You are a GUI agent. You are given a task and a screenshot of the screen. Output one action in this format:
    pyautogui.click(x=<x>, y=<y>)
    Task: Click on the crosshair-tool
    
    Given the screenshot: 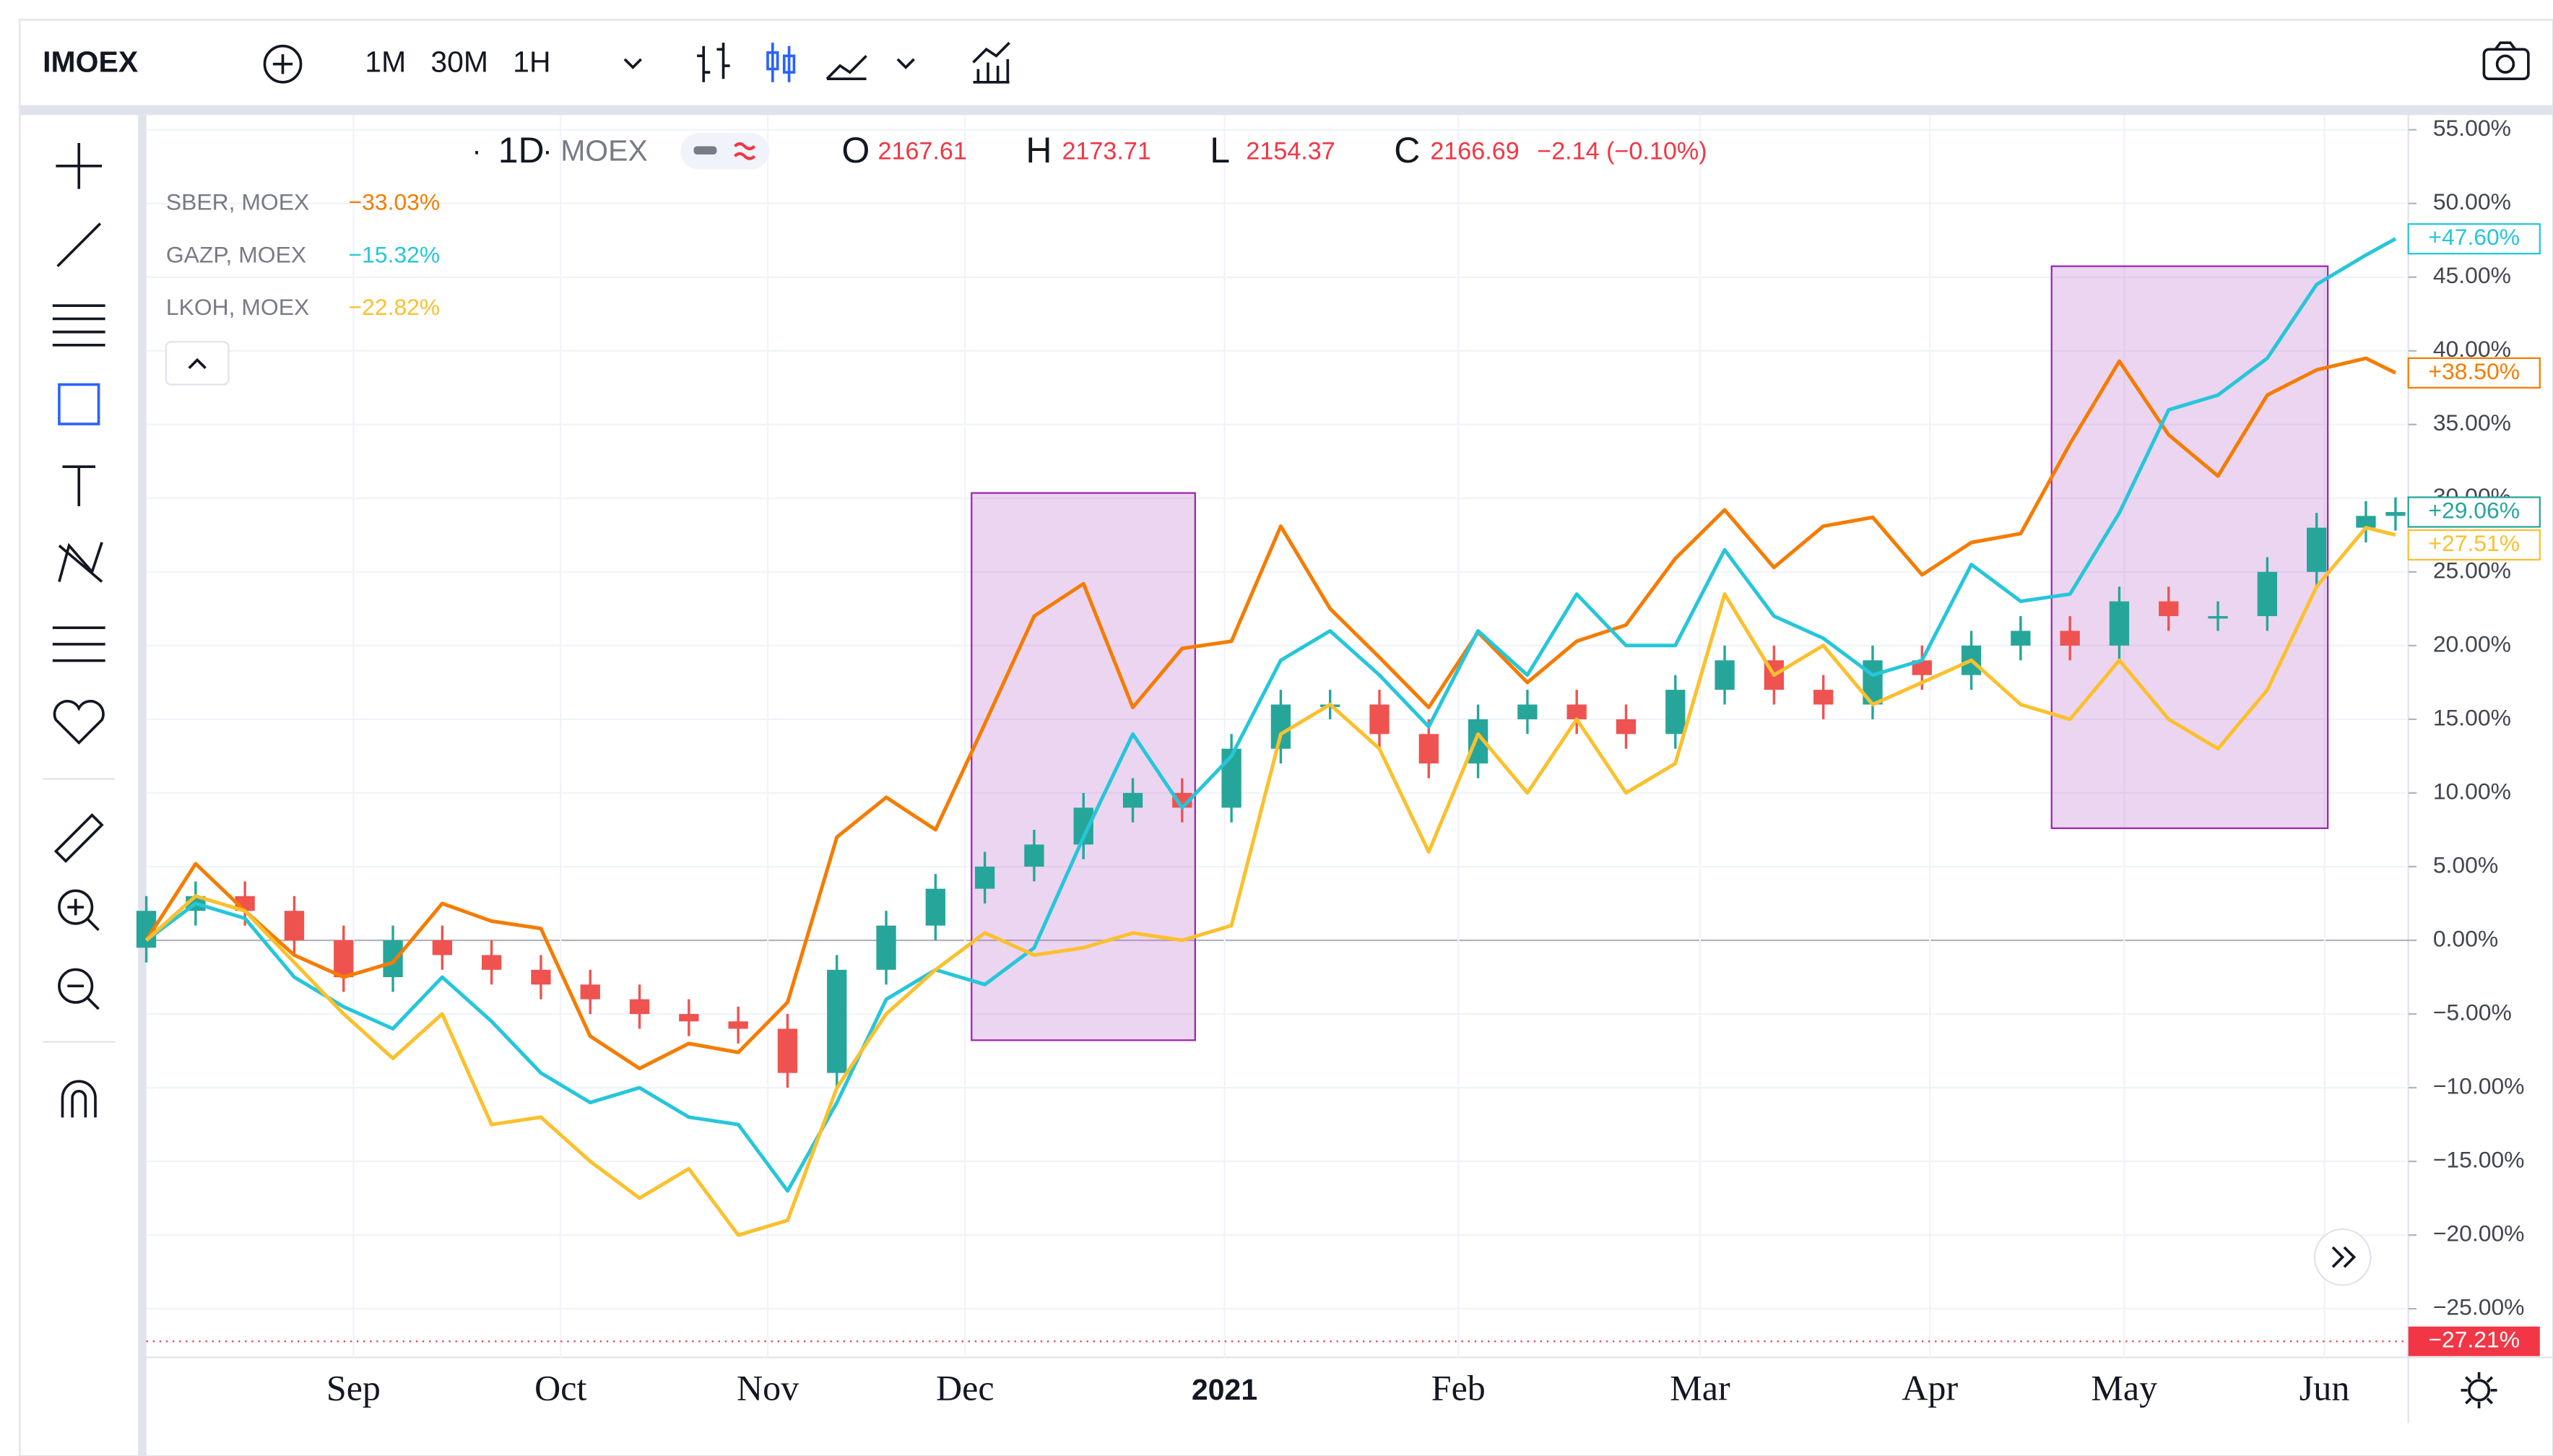 What is the action you would take?
    pyautogui.click(x=79, y=165)
    